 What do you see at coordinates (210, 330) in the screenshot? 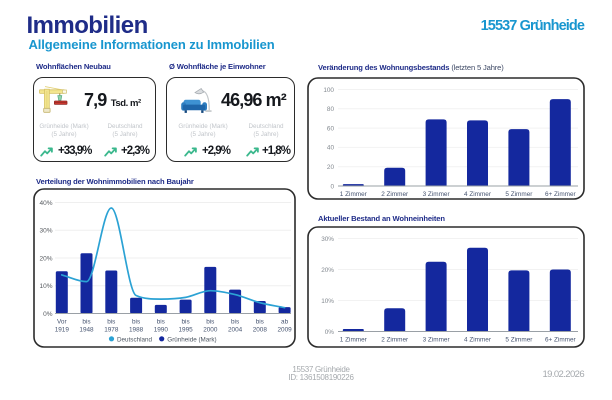
I see `svg-text: 2000` at bounding box center [210, 330].